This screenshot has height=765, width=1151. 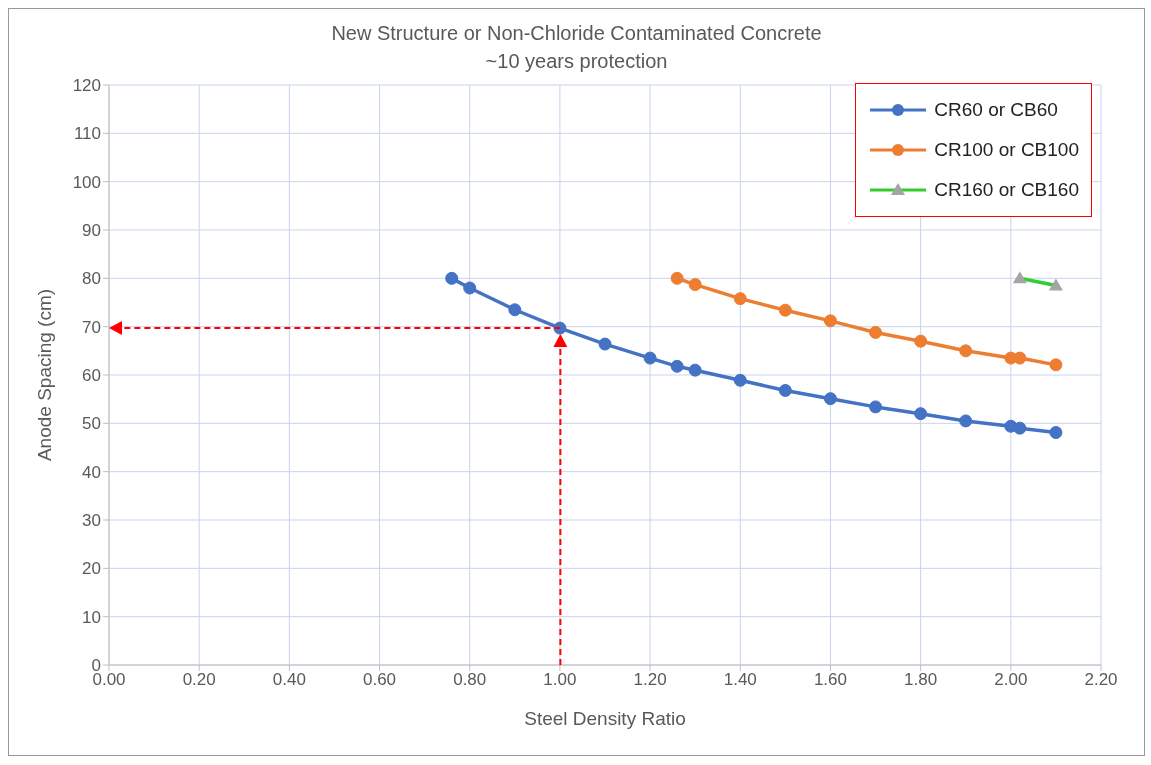 What do you see at coordinates (91, 472) in the screenshot?
I see `y-tick-label: 40` at bounding box center [91, 472].